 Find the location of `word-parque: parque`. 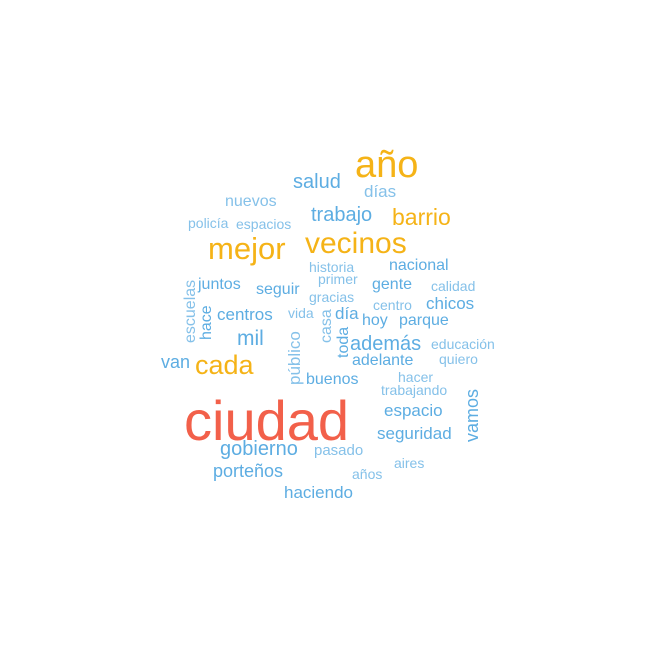

word-parque: parque is located at coordinates (424, 320).